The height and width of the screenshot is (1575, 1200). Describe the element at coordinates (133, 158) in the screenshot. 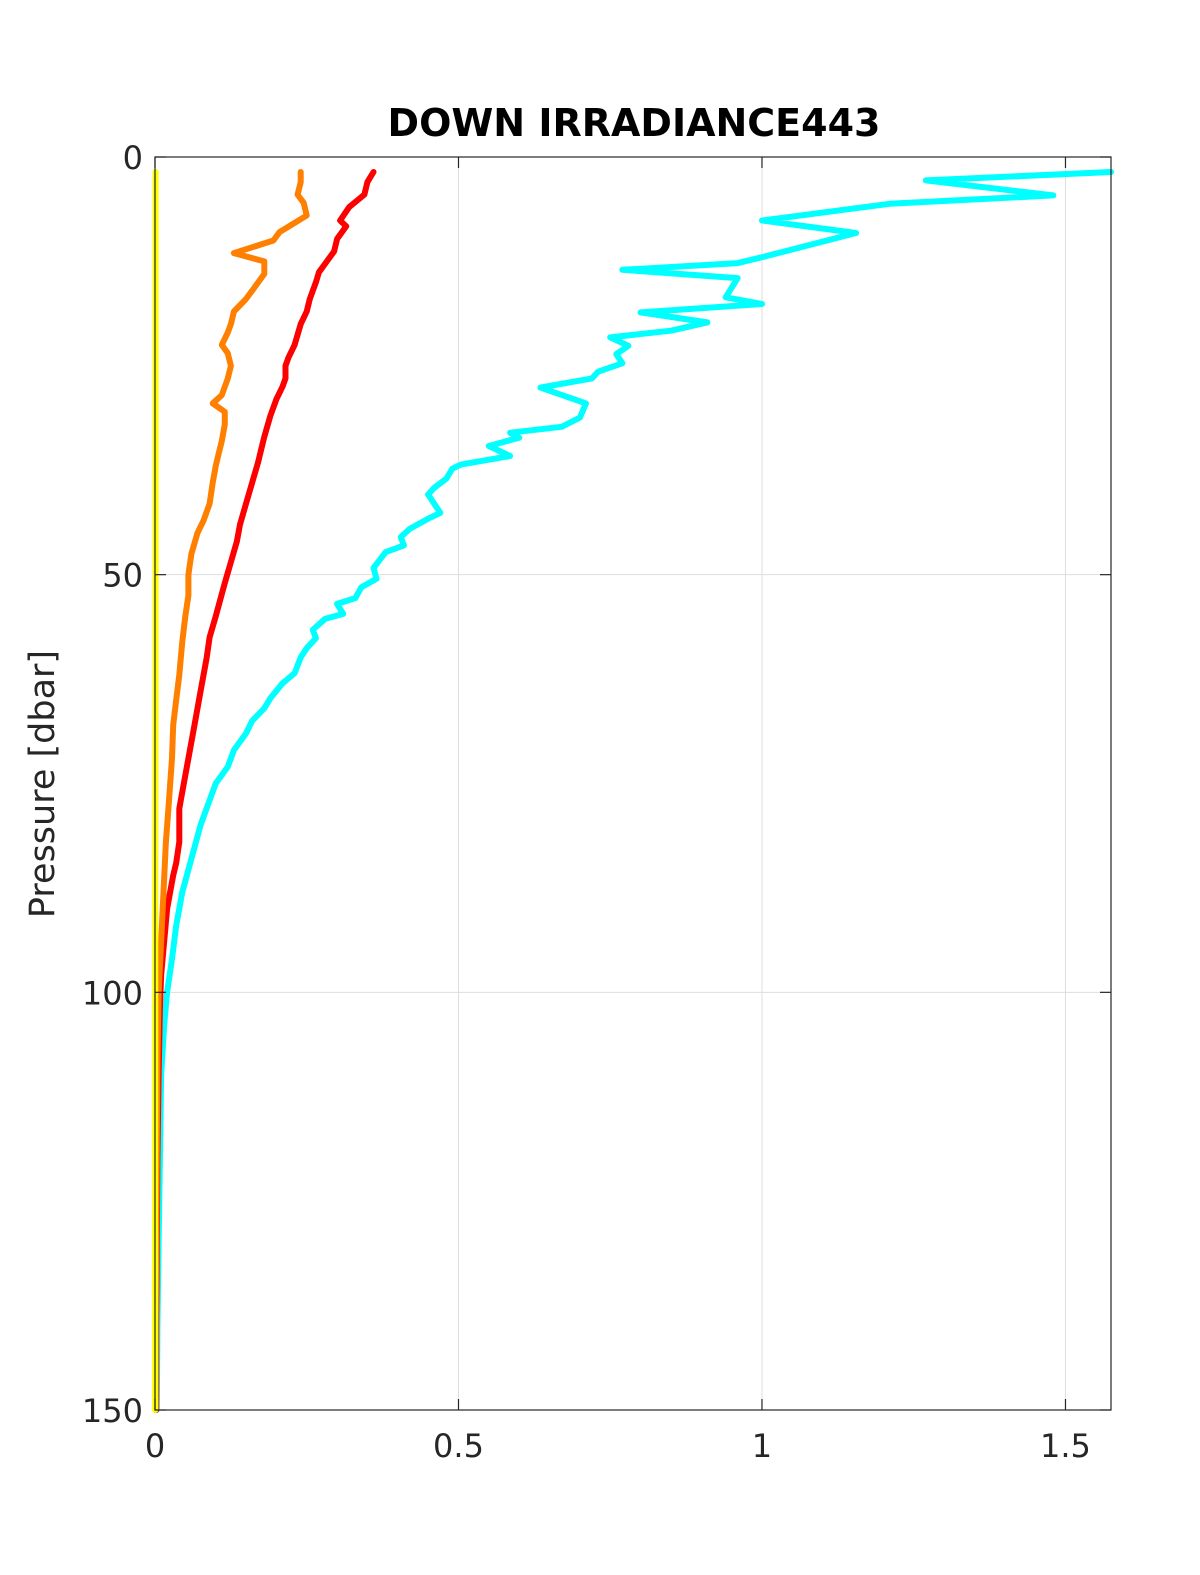

I see `y-tick-label: 0` at that location.